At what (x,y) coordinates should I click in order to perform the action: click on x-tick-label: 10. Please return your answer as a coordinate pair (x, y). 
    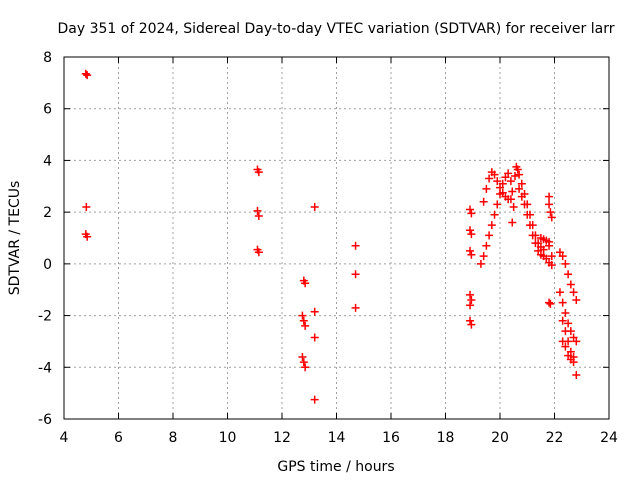
    Looking at the image, I should click on (228, 438).